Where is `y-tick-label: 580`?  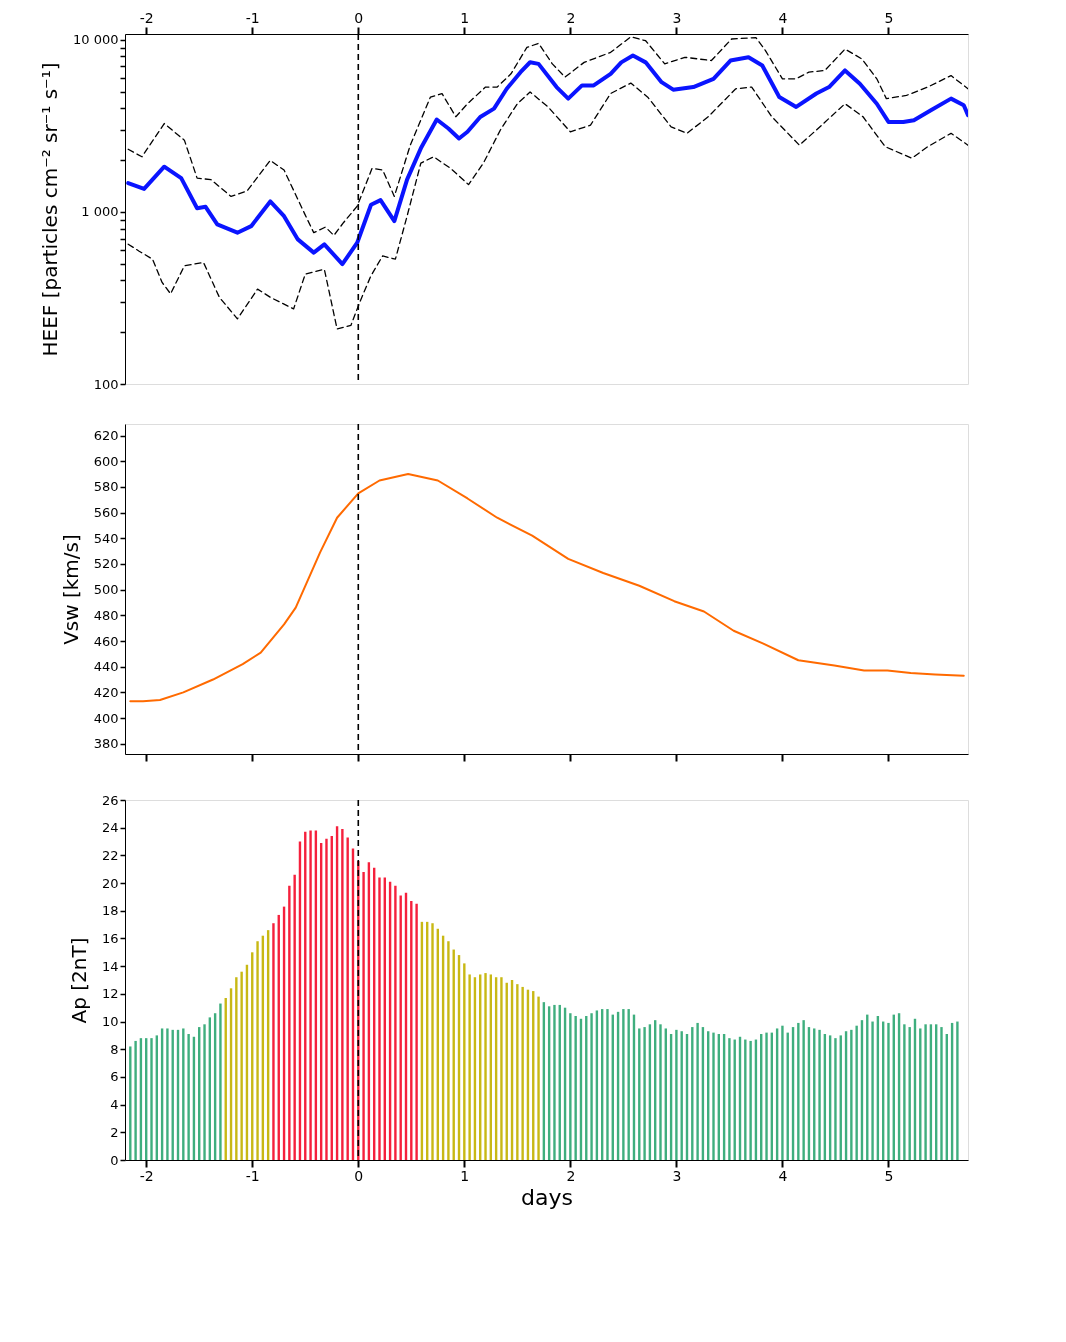
y-tick-label: 580 is located at coordinates (106, 487).